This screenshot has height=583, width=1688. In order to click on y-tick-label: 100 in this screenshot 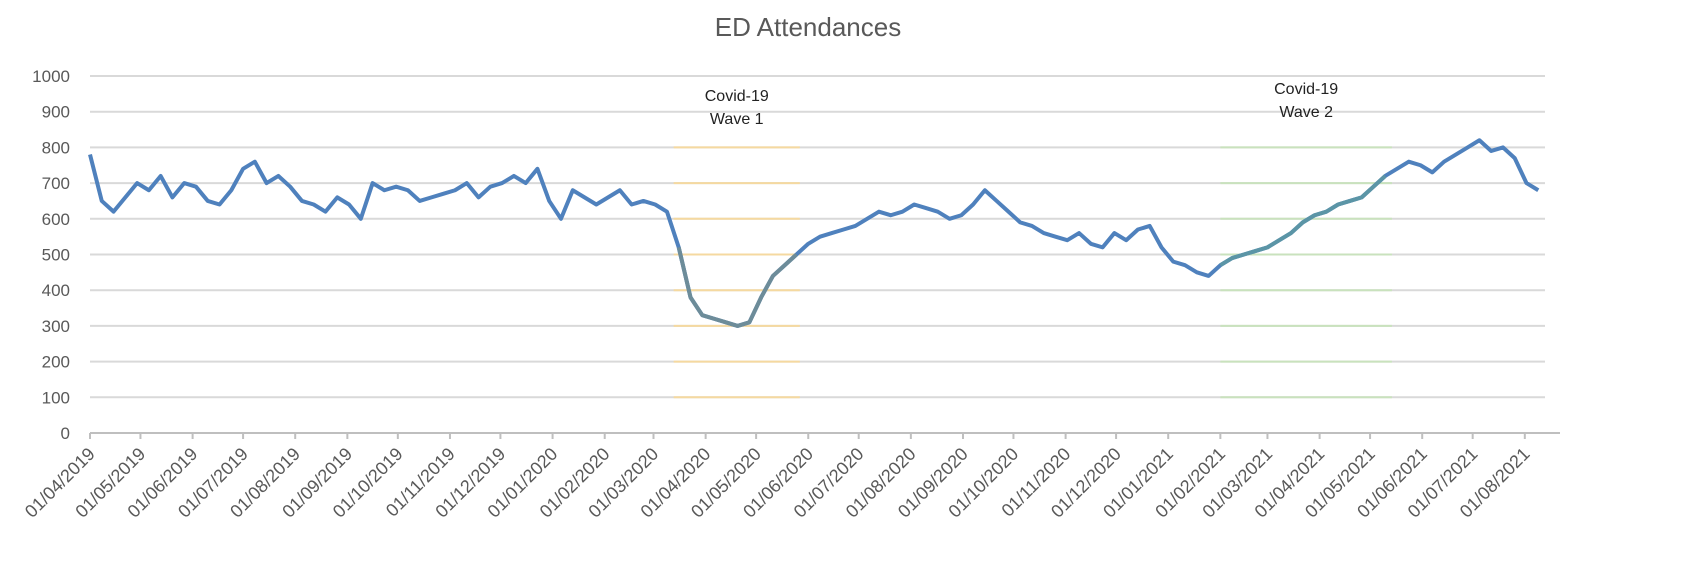, I will do `click(56, 397)`.